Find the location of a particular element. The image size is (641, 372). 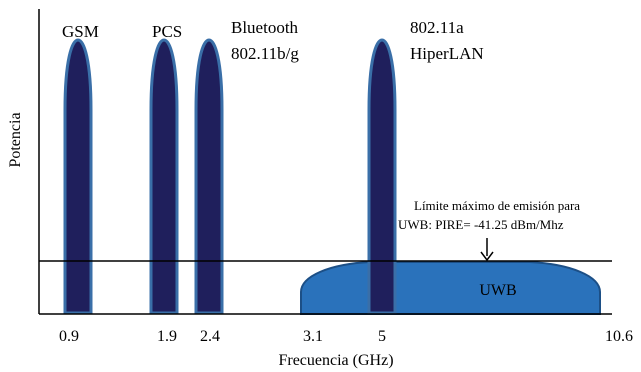

tick-label: 10.6 is located at coordinates (619, 336).